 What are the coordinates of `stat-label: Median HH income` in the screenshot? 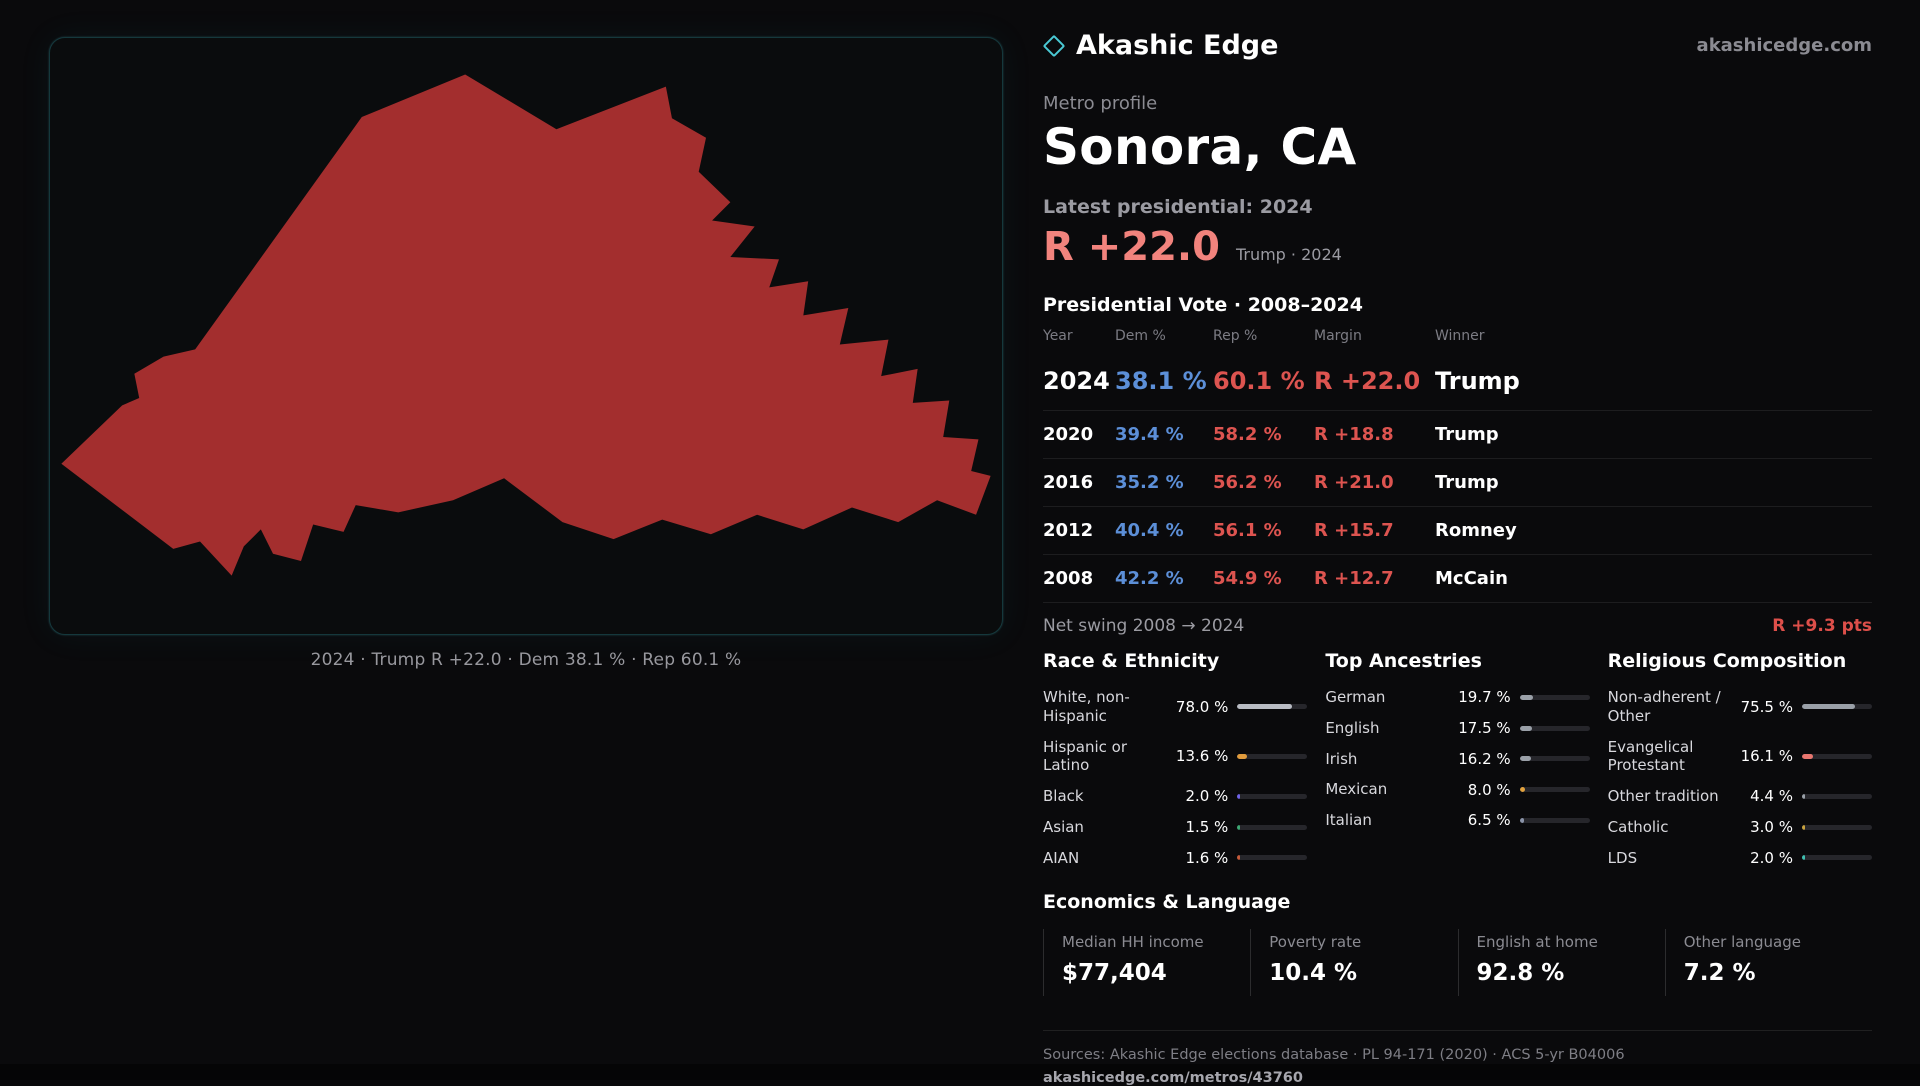 It's located at (1133, 942).